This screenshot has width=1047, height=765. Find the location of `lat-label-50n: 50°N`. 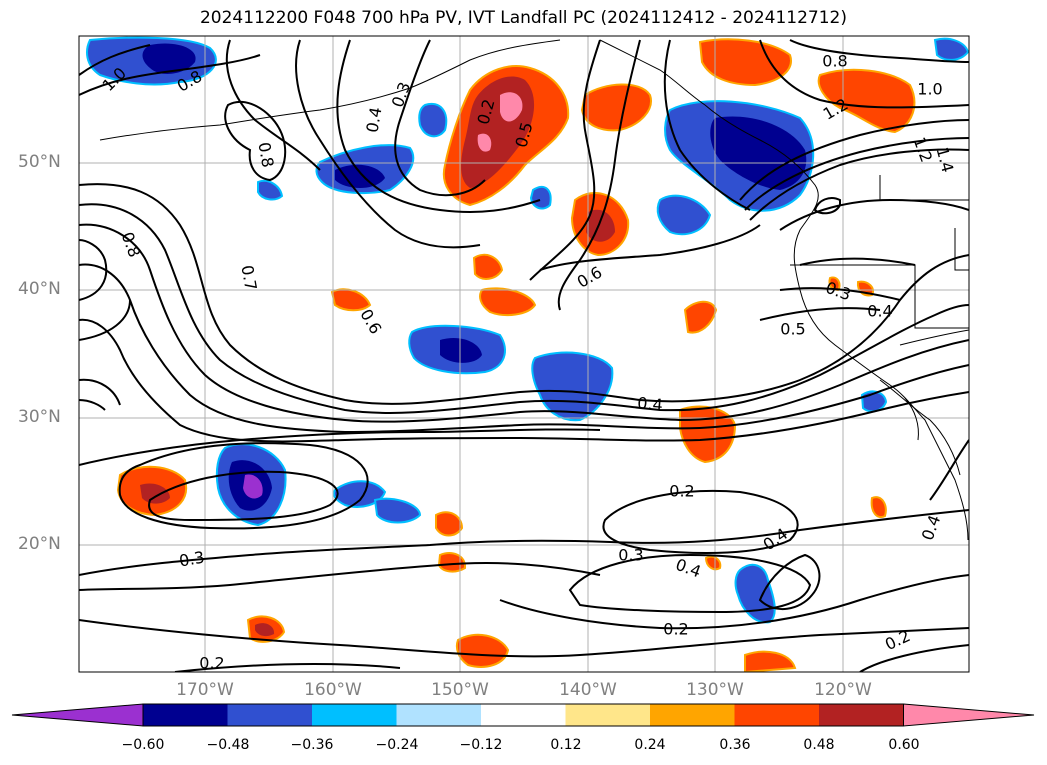

lat-label-50n: 50°N is located at coordinates (39, 162).